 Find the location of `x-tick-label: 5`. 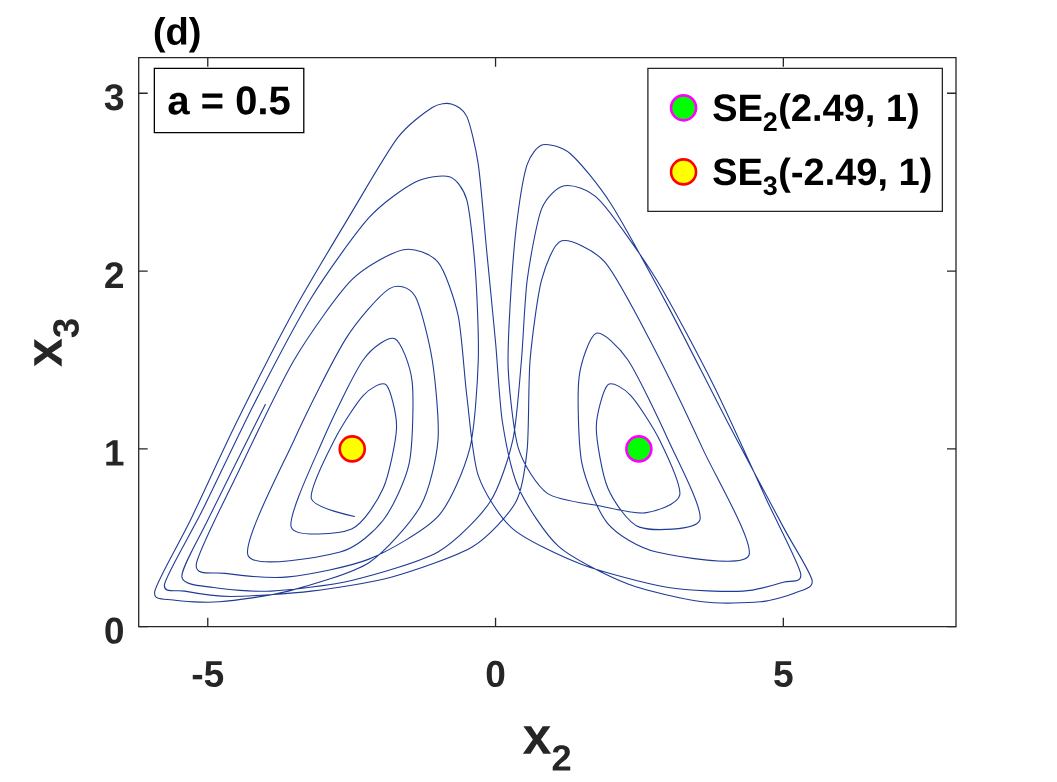

x-tick-label: 5 is located at coordinates (783, 674).